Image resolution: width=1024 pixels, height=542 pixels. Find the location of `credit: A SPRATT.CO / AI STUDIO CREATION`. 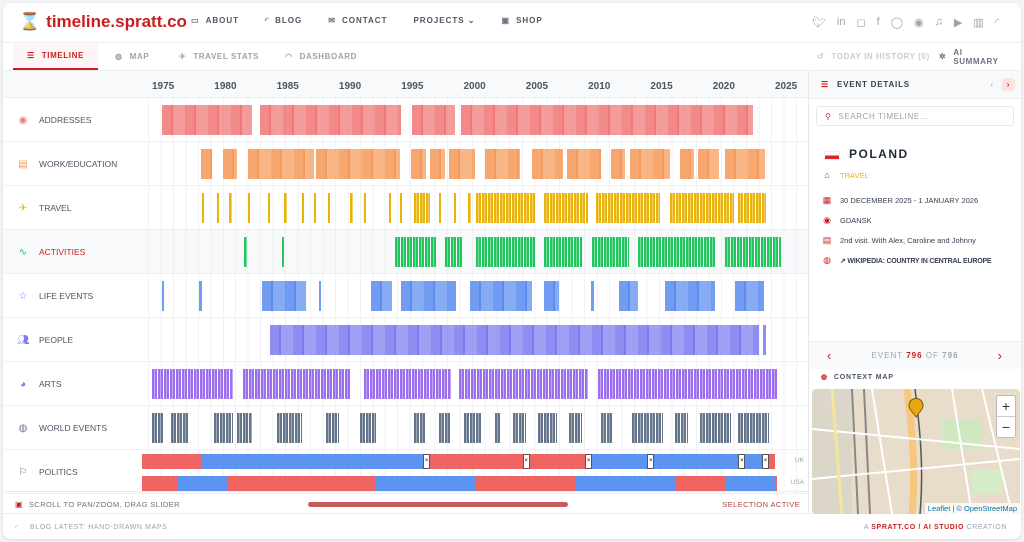

credit: A SPRATT.CO / AI STUDIO CREATION is located at coordinates (935, 527).